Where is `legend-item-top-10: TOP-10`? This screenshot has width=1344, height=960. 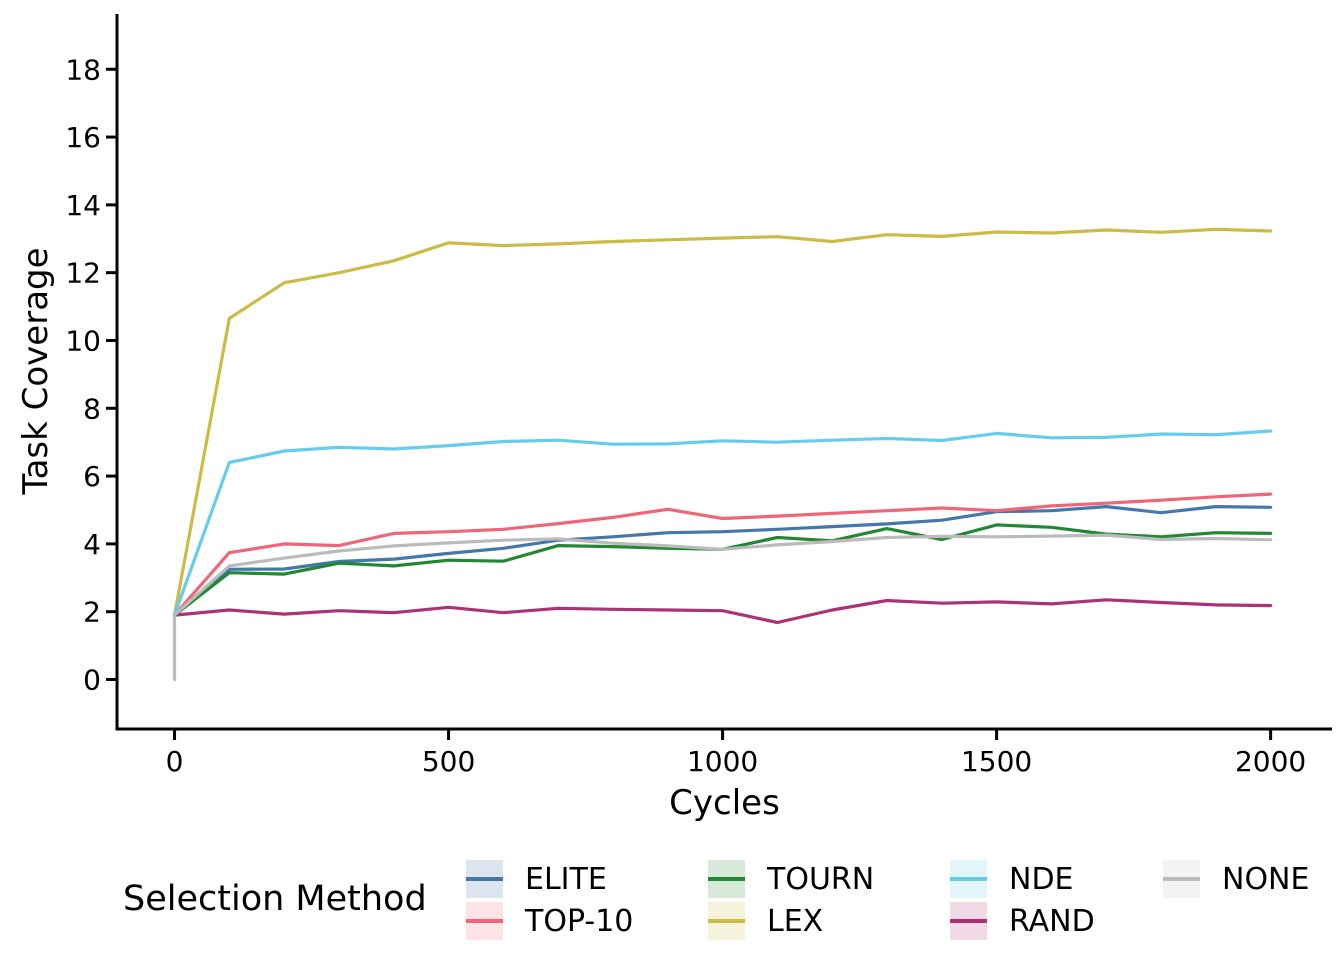
legend-item-top-10: TOP-10 is located at coordinates (549, 921).